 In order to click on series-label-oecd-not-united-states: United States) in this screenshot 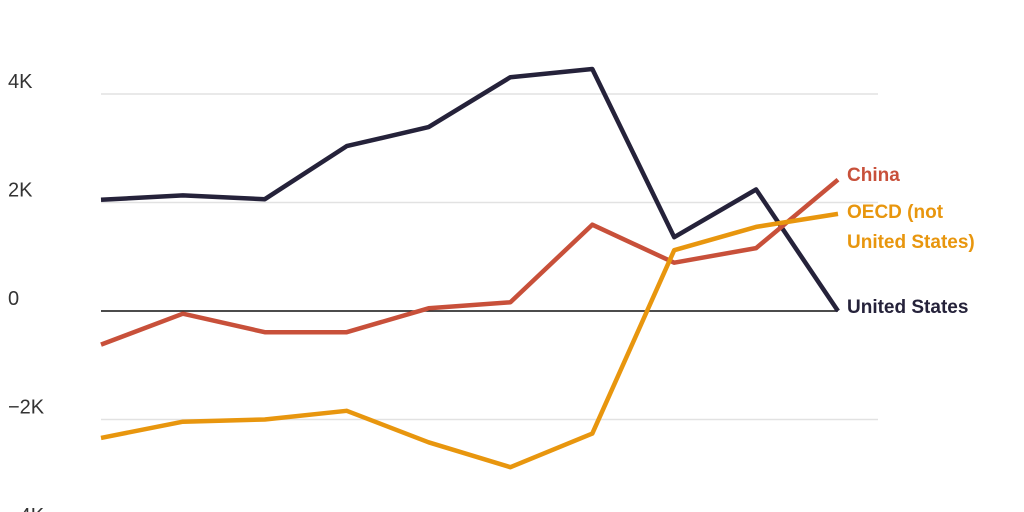, I will do `click(911, 242)`.